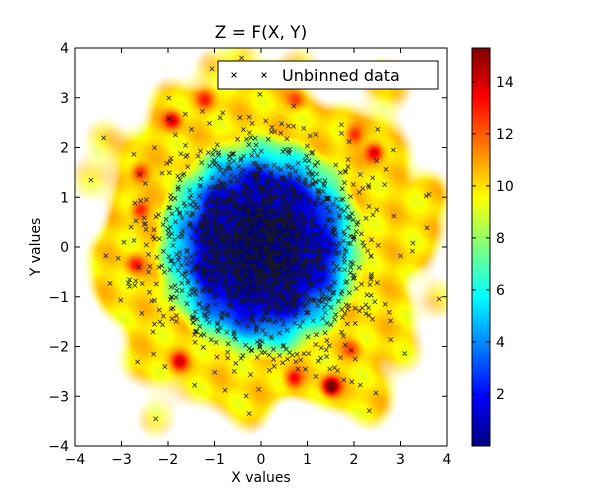 This screenshot has height=495, width=600. Describe the element at coordinates (505, 135) in the screenshot. I see `colorbar-tick-label: 12` at that location.